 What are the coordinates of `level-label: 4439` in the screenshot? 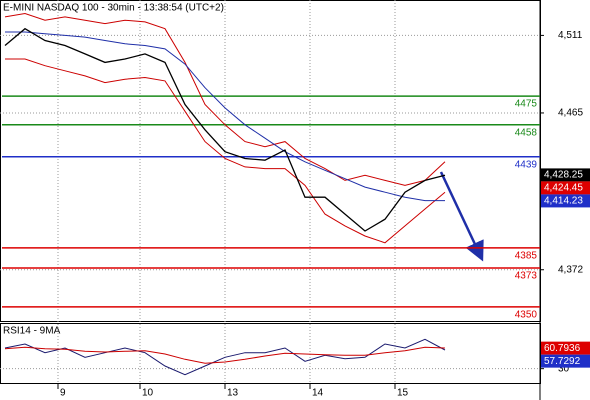 It's located at (526, 164).